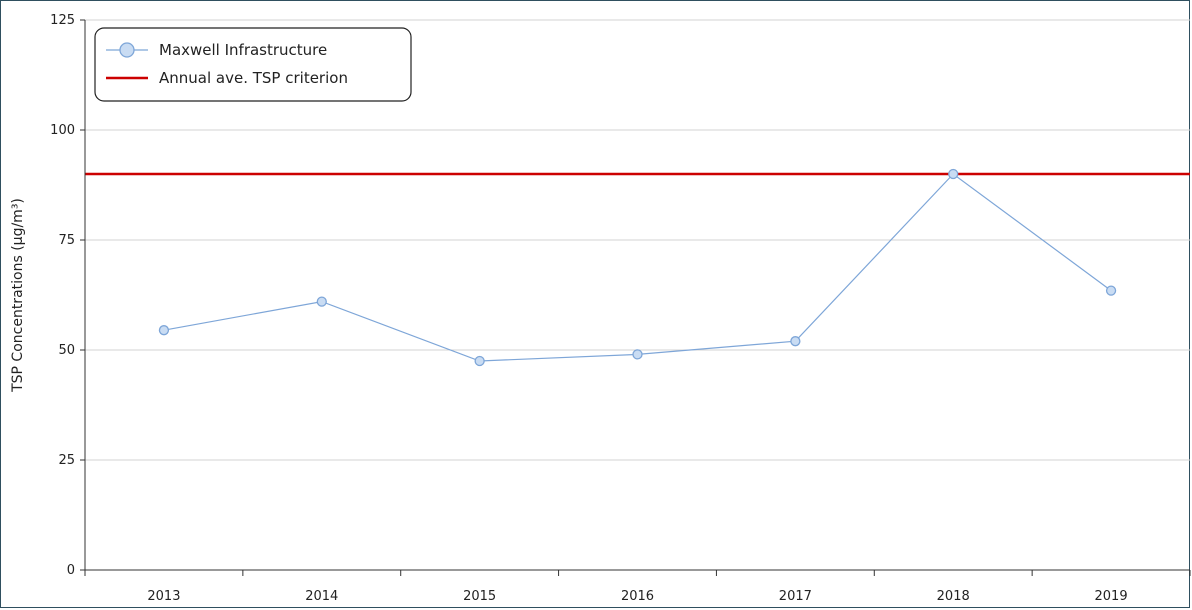 The image size is (1192, 610). Describe the element at coordinates (66, 240) in the screenshot. I see `y-tick-label: 75` at that location.